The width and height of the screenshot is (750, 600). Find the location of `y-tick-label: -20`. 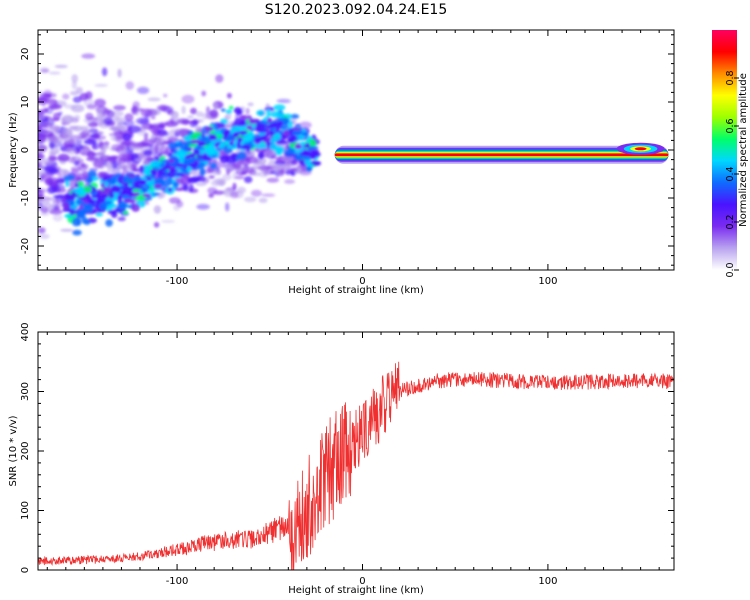

y-tick-label: -20 is located at coordinates (25, 246).